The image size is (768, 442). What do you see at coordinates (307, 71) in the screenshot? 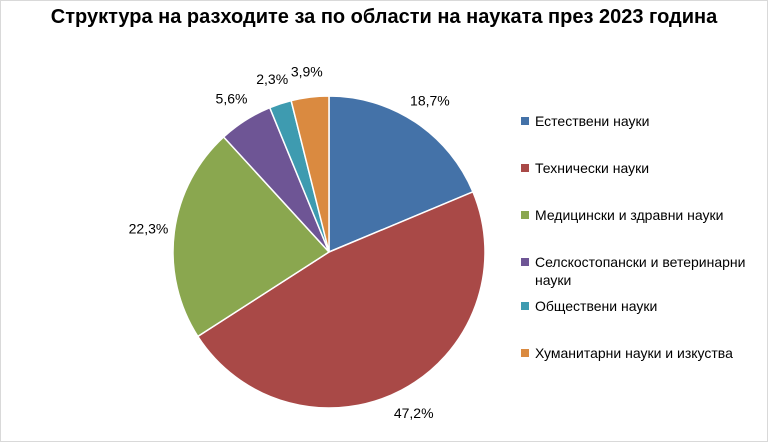
I see `data-label: 3,9%` at bounding box center [307, 71].